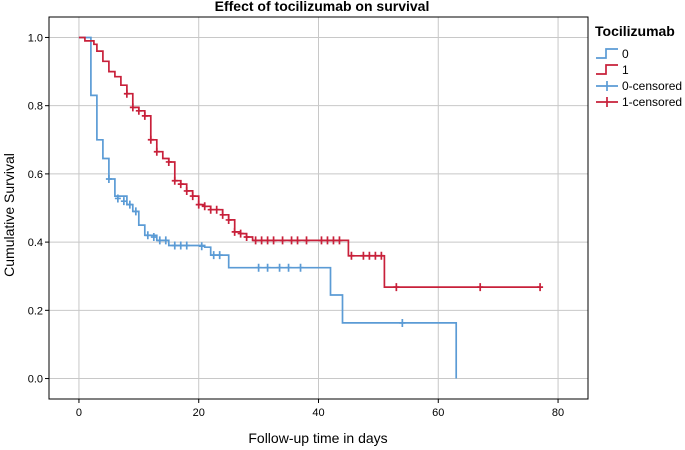  Describe the element at coordinates (322, 7) in the screenshot. I see `chart-title: Effect of tocilizumab on survival` at that location.